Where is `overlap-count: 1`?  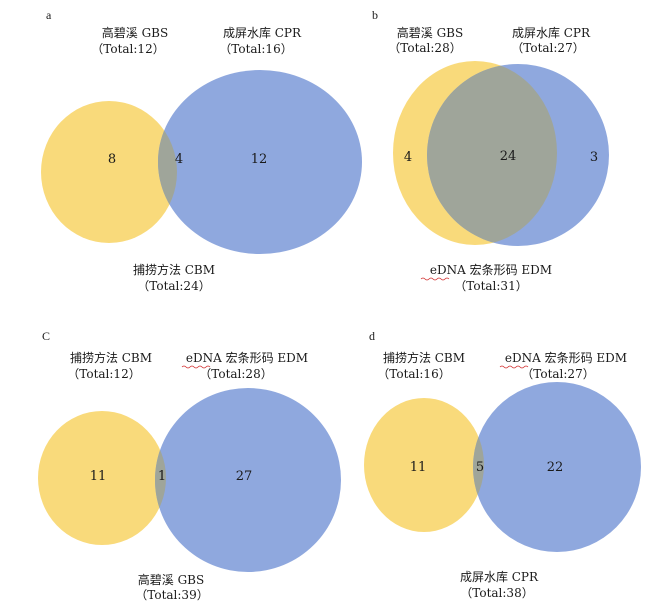
overlap-count: 1 is located at coordinates (162, 476).